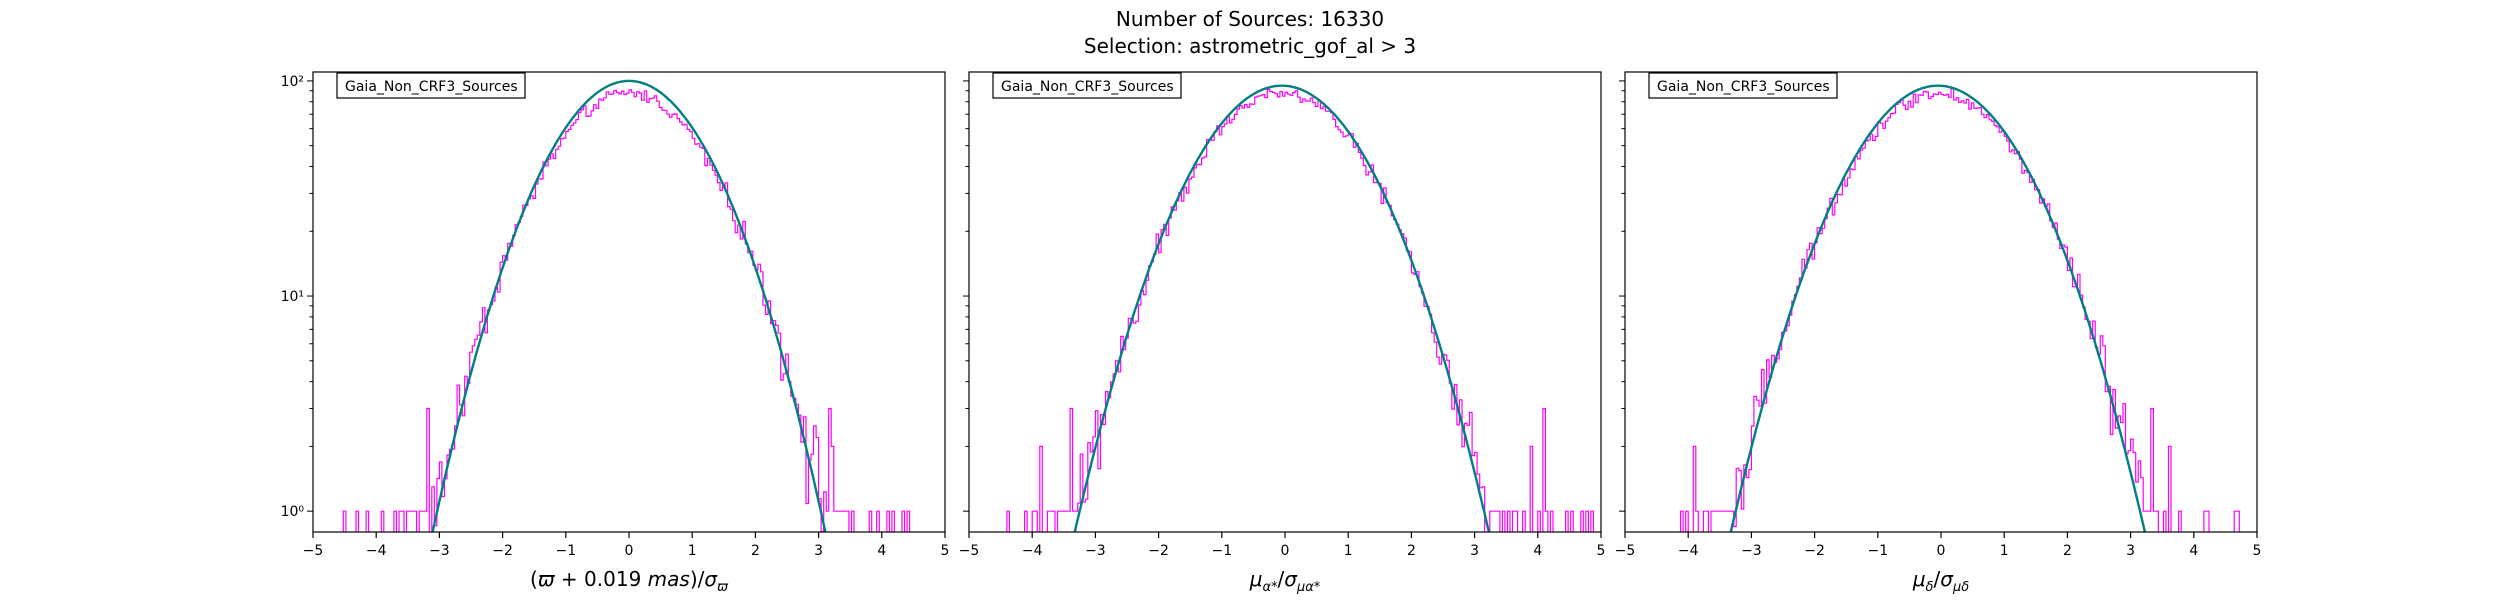 The width and height of the screenshot is (2500, 600). Describe the element at coordinates (629, 581) in the screenshot. I see `x-axis-label: (ϖ + 0.019 mas)/σϖ` at that location.